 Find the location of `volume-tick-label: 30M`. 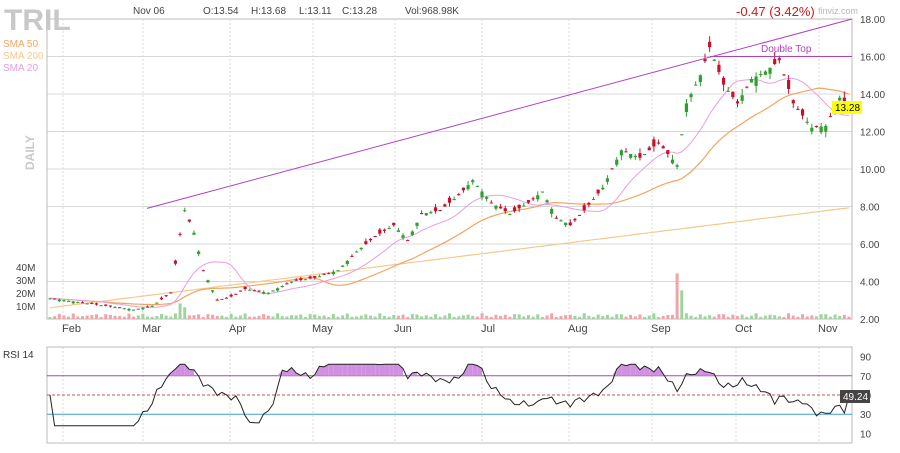

volume-tick-label: 30M is located at coordinates (25, 281).